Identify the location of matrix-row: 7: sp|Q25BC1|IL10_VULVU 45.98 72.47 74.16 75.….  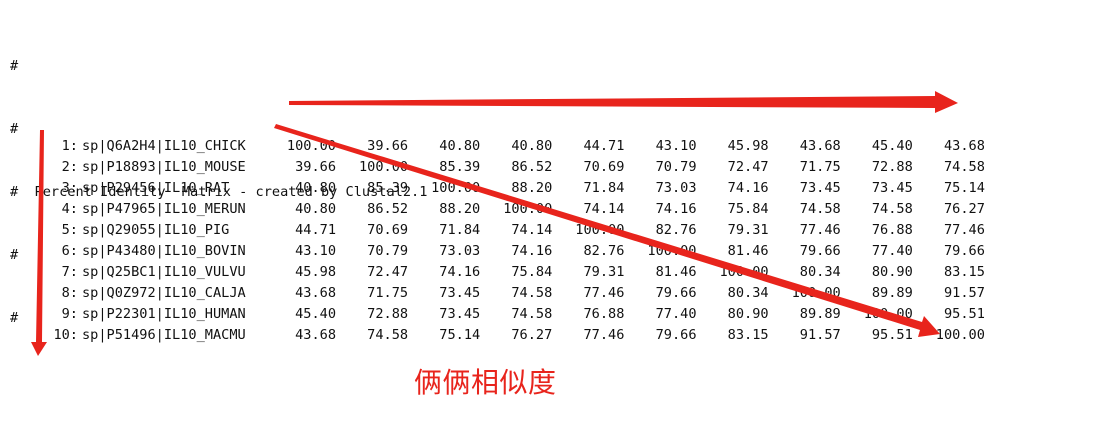
(500, 272).